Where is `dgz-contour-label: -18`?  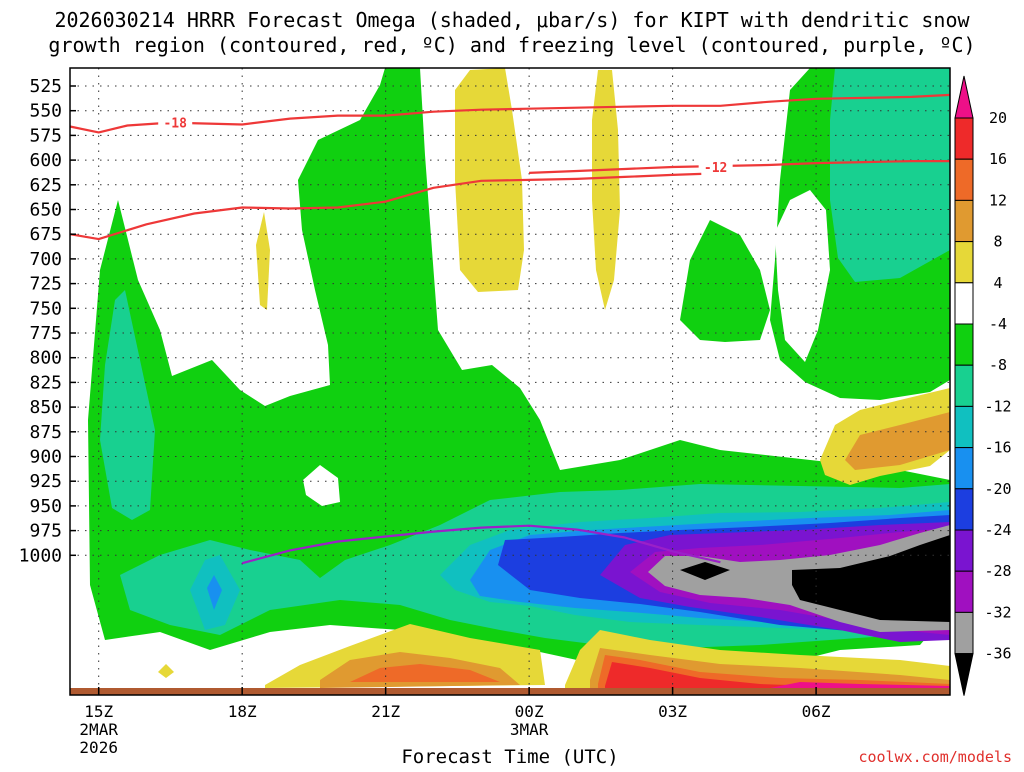
dgz-contour-label: -18 is located at coordinates (175, 124).